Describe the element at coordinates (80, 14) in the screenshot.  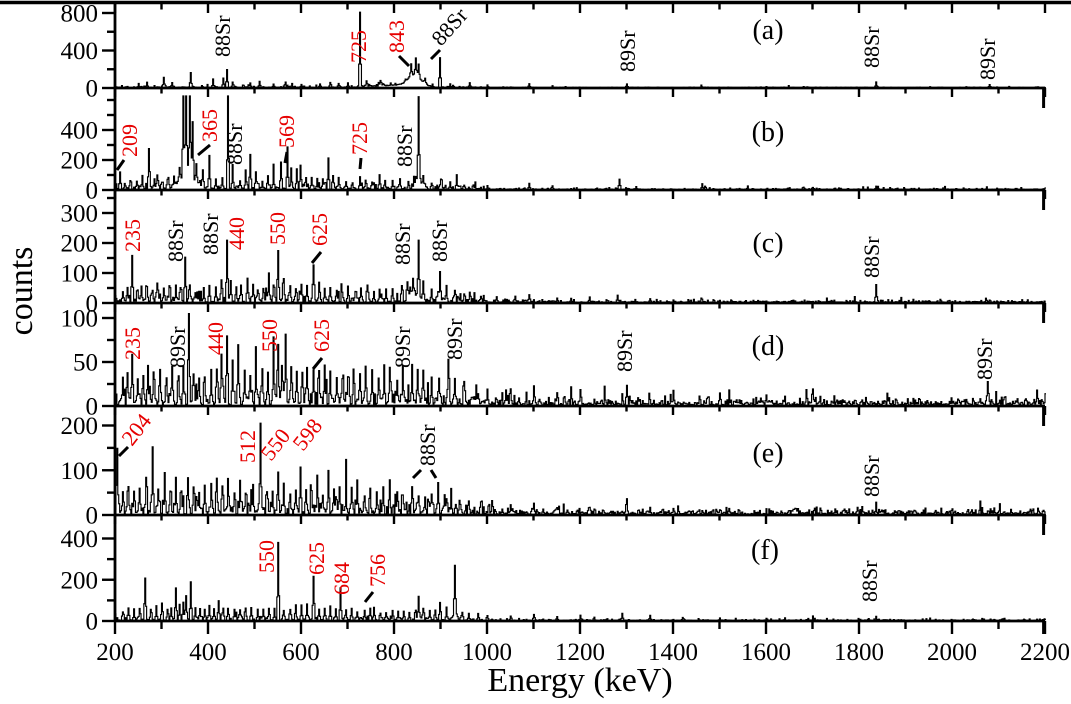
I see `y-tick-label: 800` at that location.